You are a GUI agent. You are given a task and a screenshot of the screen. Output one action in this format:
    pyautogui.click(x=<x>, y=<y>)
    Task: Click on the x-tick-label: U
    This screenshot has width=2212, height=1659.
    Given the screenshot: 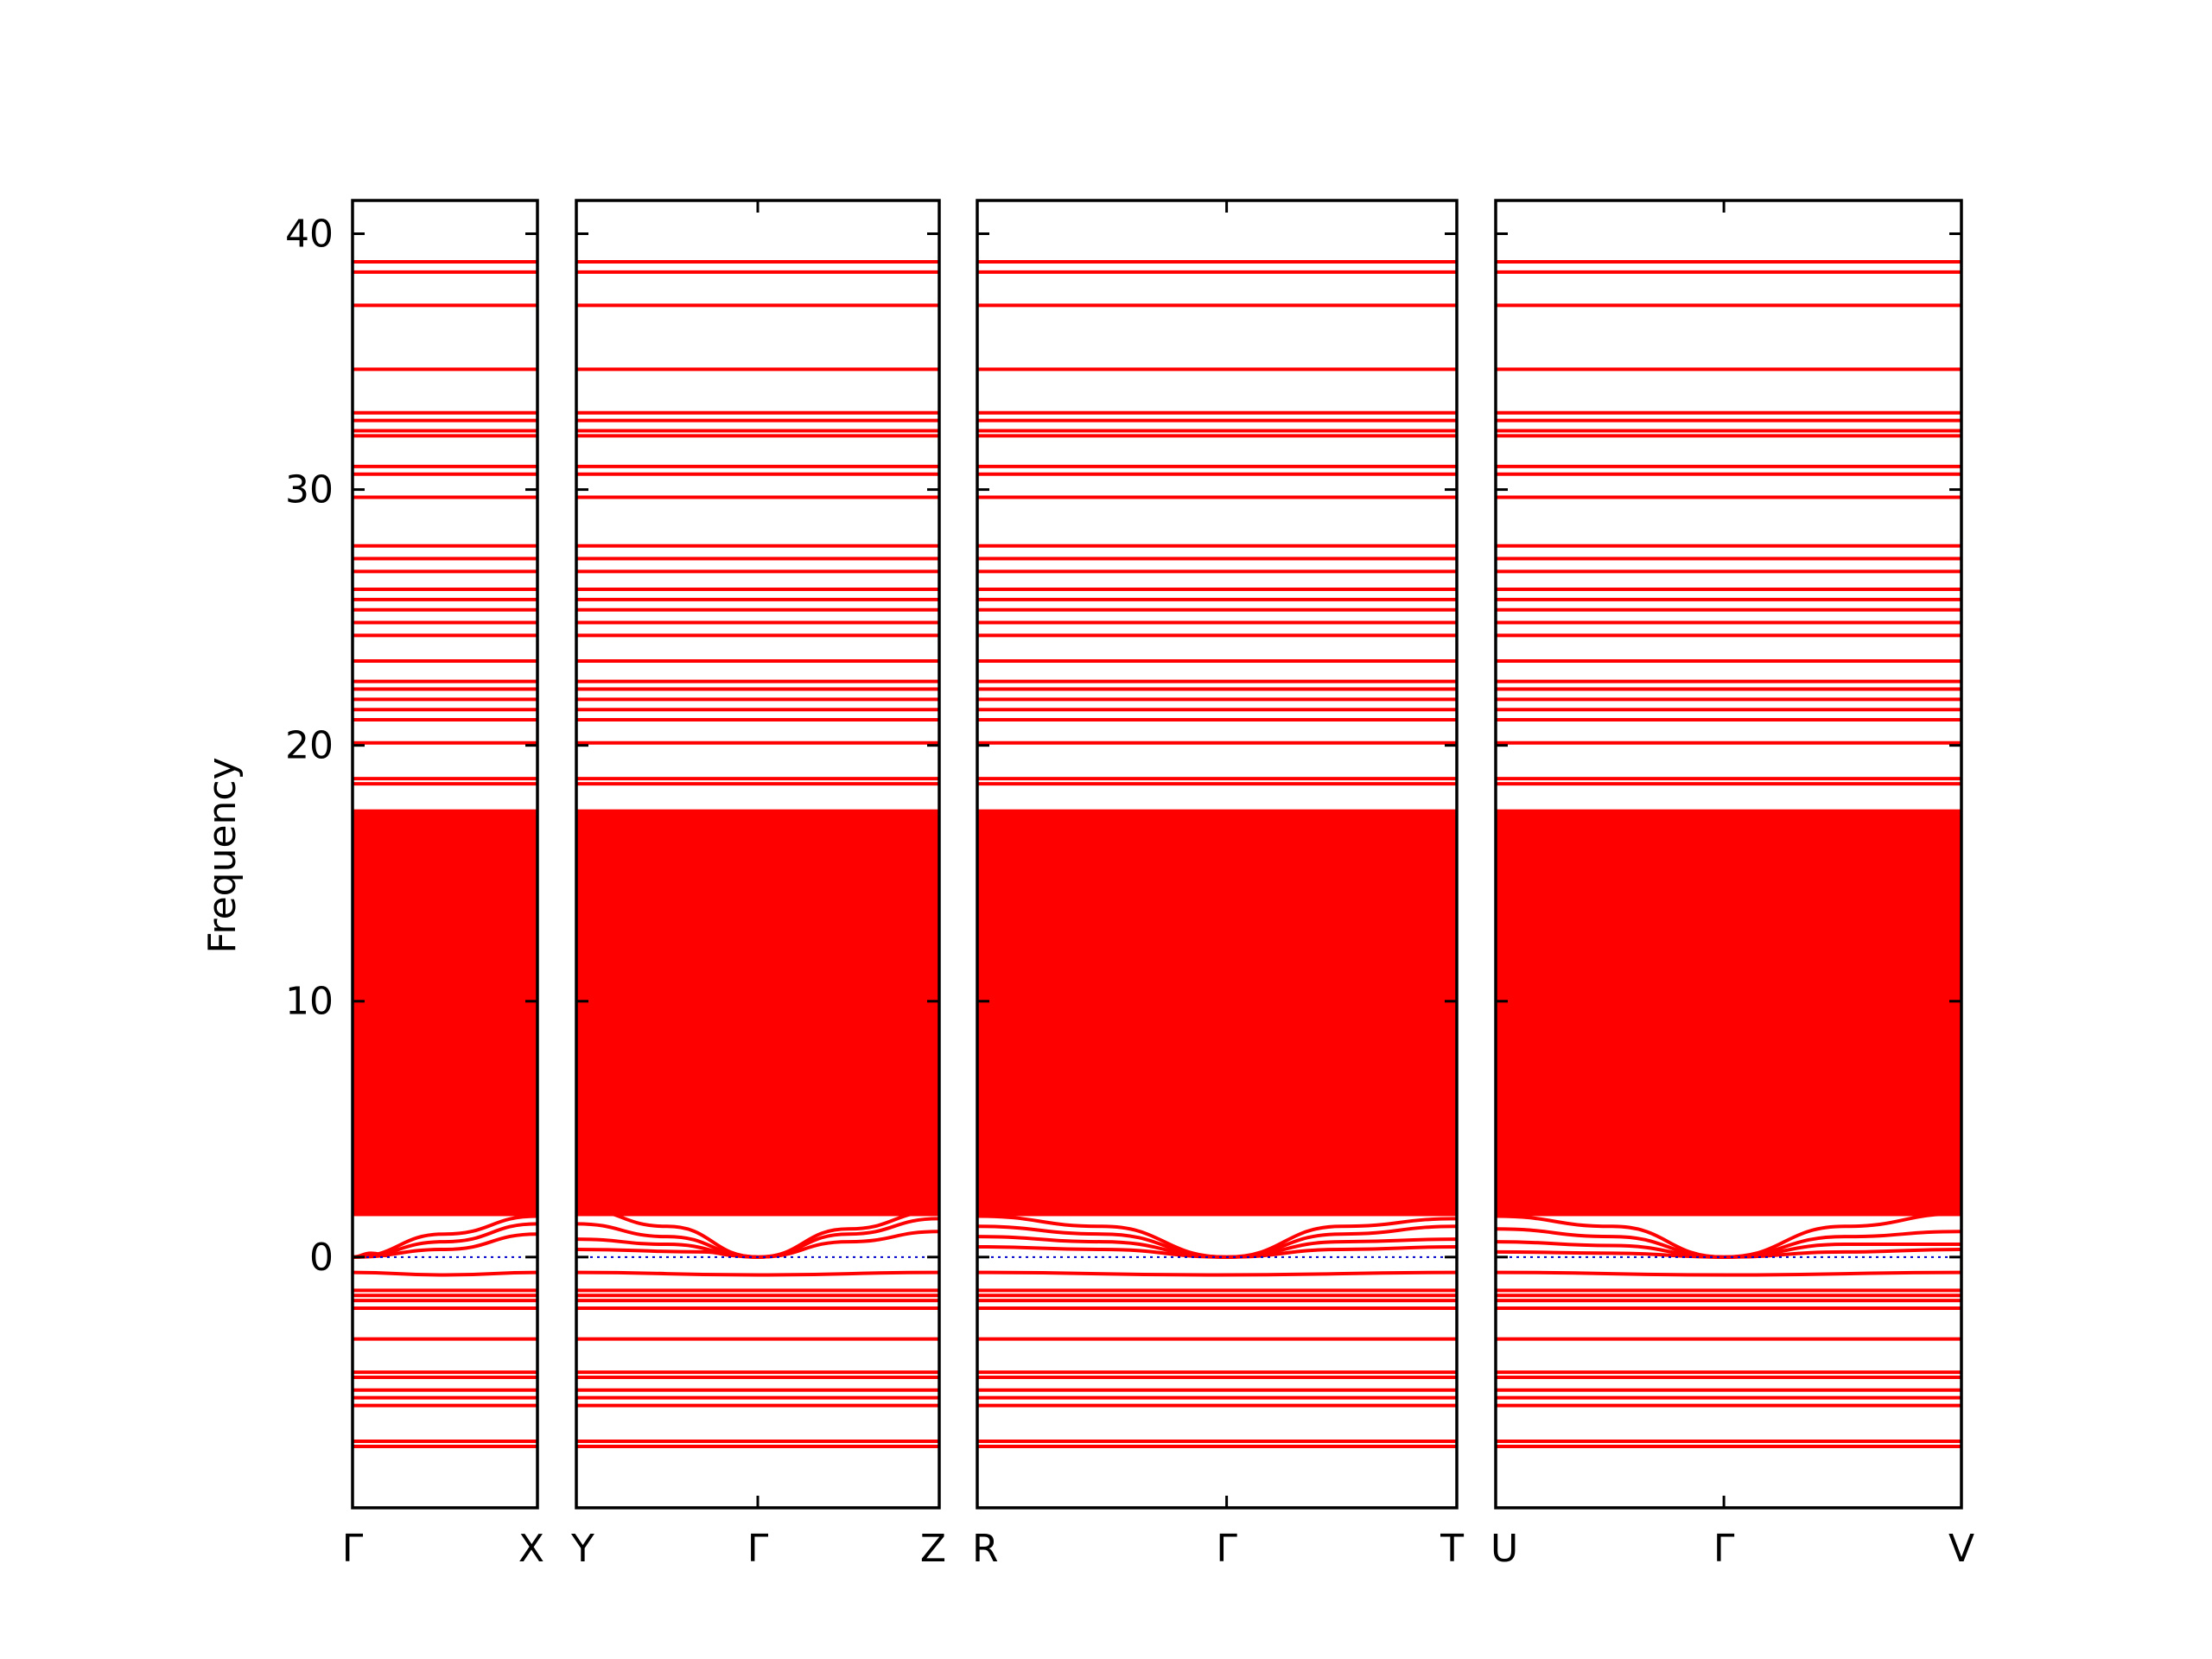 What is the action you would take?
    pyautogui.click(x=1504, y=1549)
    